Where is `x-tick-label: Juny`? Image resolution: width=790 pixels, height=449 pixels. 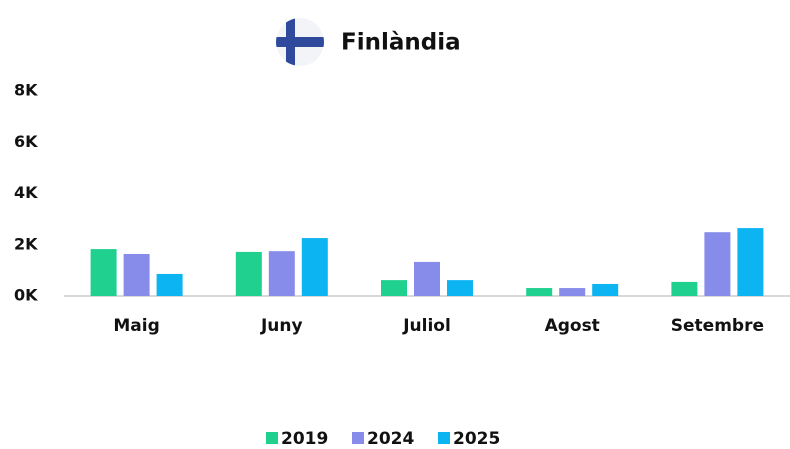 x-tick-label: Juny is located at coordinates (281, 326).